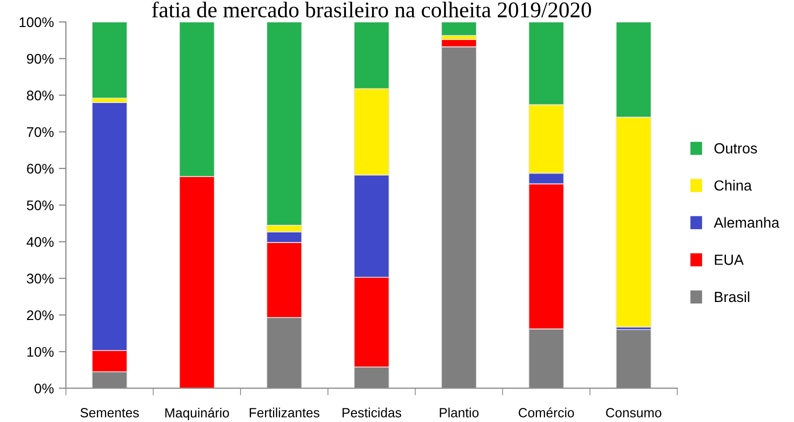 The height and width of the screenshot is (422, 794). I want to click on y-tick-label: 30%, so click(40, 279).